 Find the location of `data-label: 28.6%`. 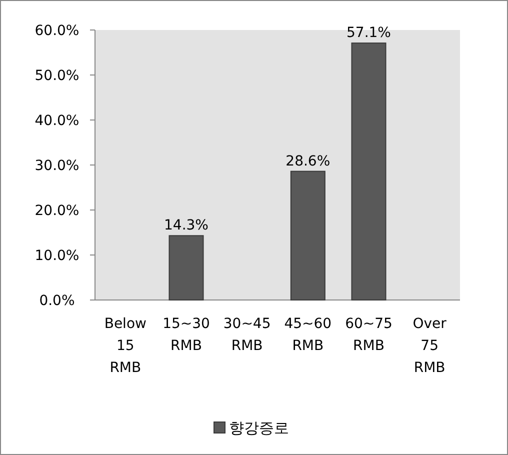

data-label: 28.6% is located at coordinates (308, 161).